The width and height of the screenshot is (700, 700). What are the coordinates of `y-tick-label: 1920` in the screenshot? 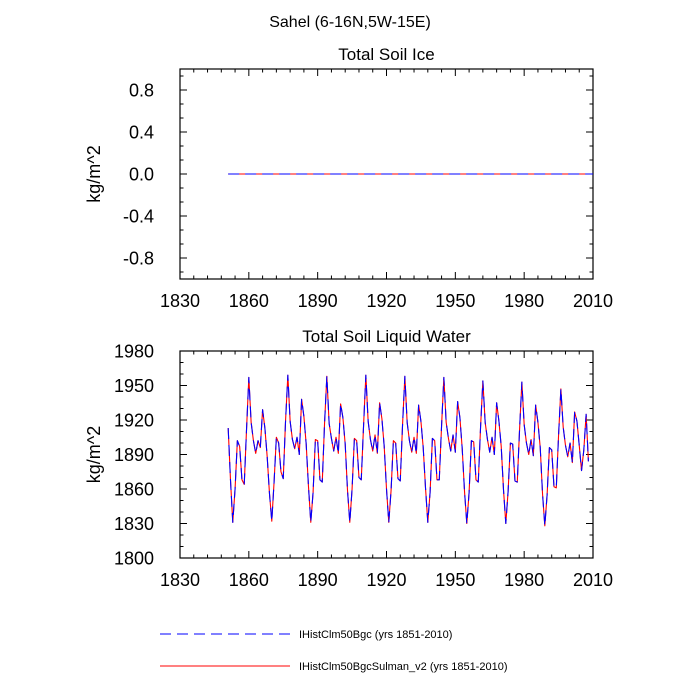 It's located at (134, 421).